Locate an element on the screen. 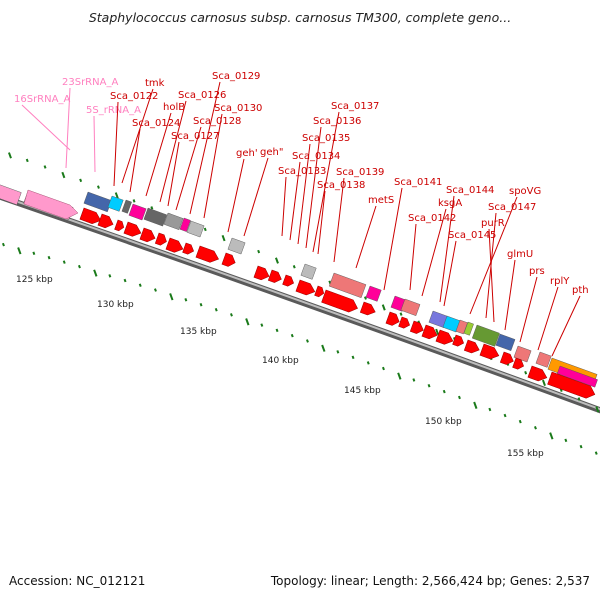 This screenshot has width=600, height=600. scale-label: 130 kbp is located at coordinates (115, 305).